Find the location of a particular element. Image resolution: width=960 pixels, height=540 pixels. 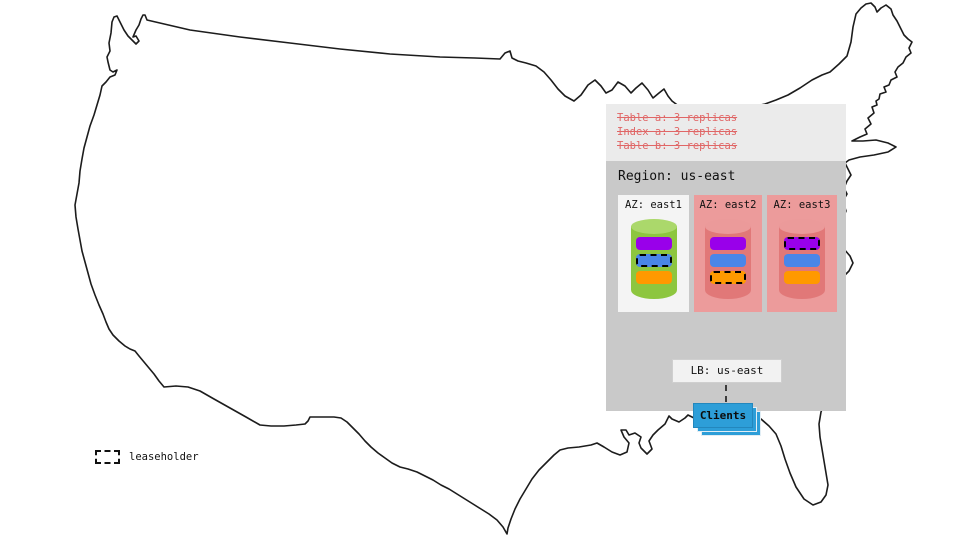

leaseholder-swatch-icon is located at coordinates (107, 457).